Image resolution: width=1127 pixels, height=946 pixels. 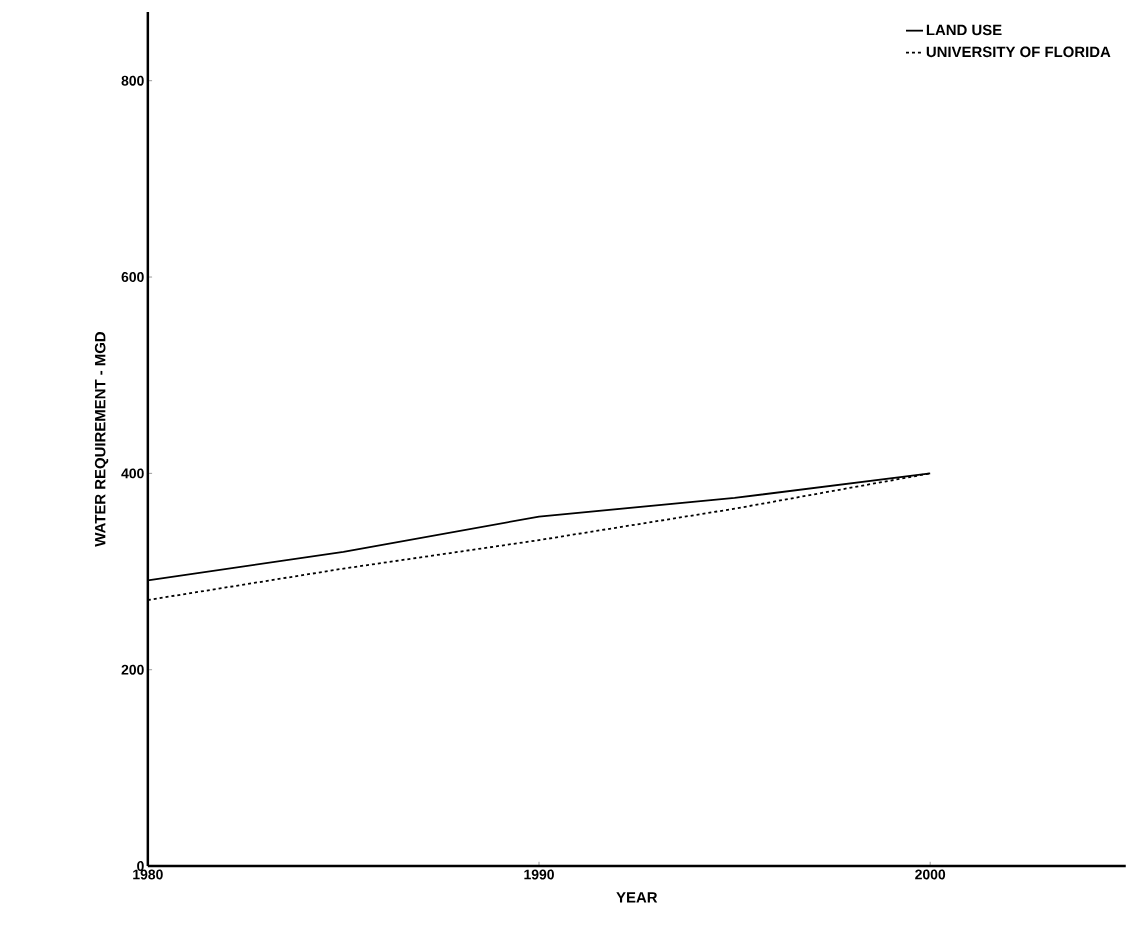 What do you see at coordinates (539, 874) in the screenshot?
I see `x-tick-label: 1990` at bounding box center [539, 874].